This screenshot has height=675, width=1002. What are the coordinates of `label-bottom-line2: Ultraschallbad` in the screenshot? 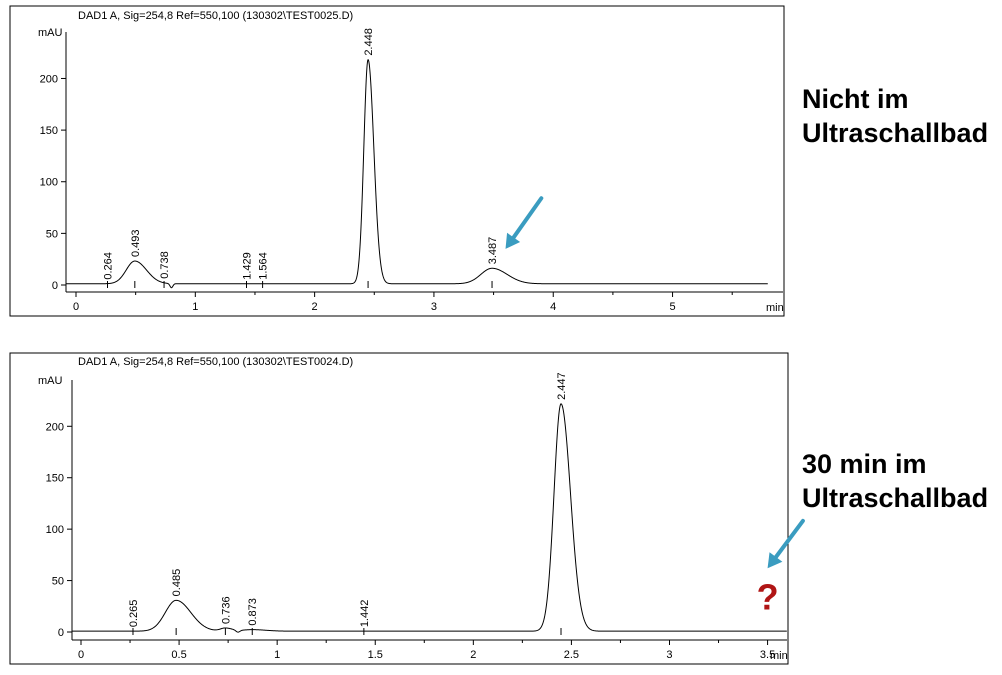 It's located at (895, 498).